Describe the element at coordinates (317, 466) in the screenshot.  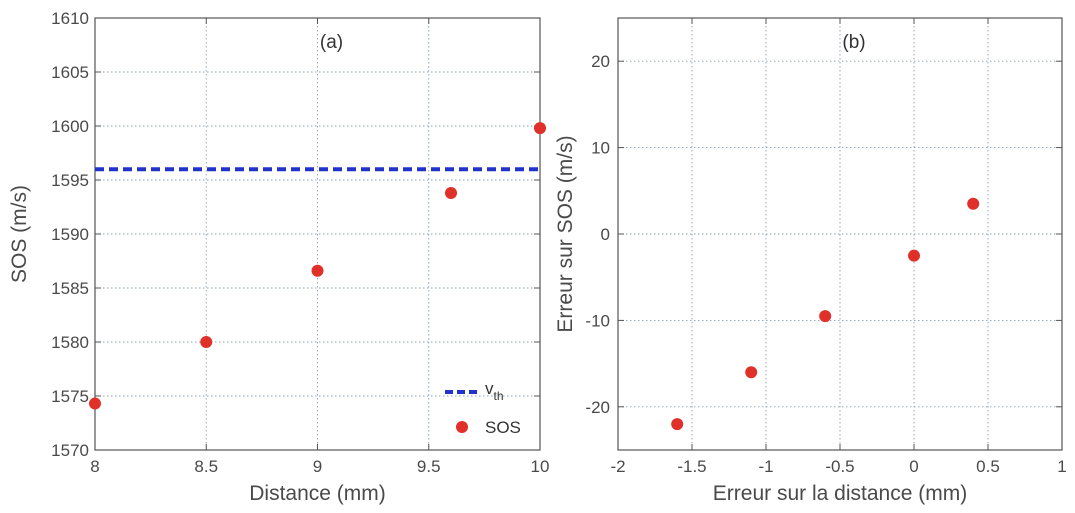
I see `panel-a-x-tick-label: 9` at that location.